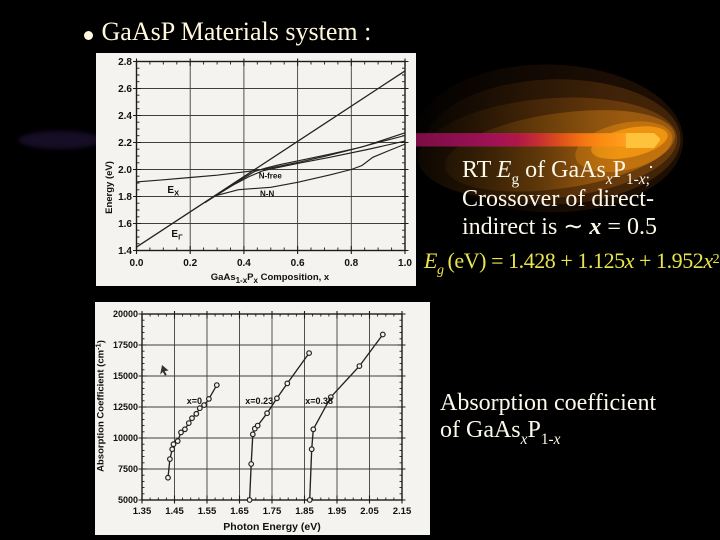  I want to click on svg-text: Energy (eV), so click(109, 187).